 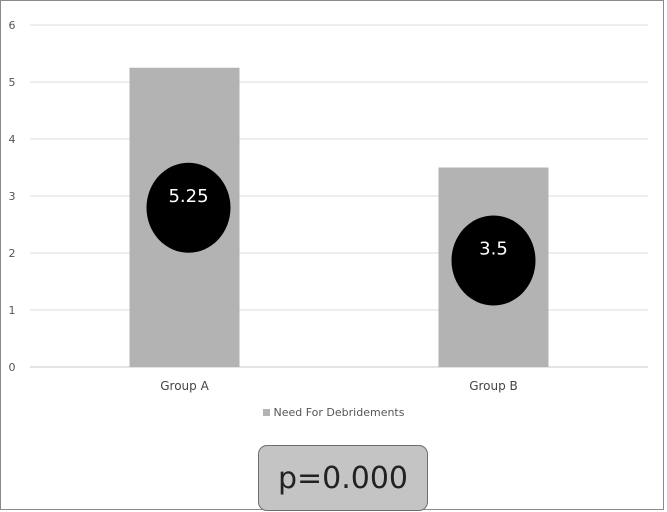 I want to click on p-value-text: p=0.000, so click(x=343, y=478).